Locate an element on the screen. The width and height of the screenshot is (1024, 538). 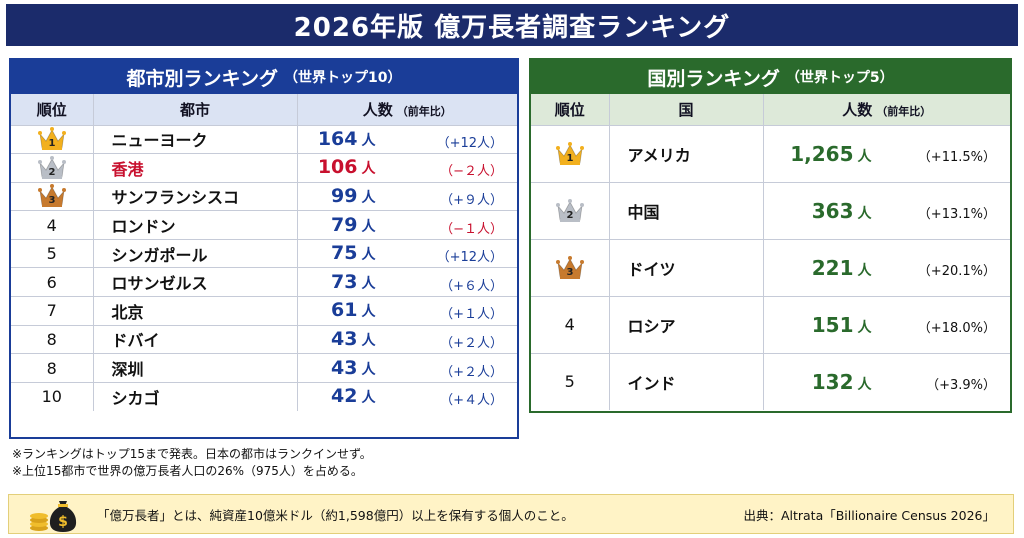
city-name: サンフランシスコ is located at coordinates (195, 196).